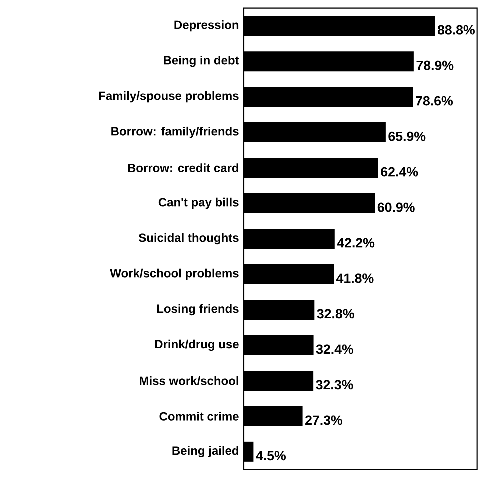  Describe the element at coordinates (335, 314) in the screenshot. I see `data-label: 32.8%` at that location.